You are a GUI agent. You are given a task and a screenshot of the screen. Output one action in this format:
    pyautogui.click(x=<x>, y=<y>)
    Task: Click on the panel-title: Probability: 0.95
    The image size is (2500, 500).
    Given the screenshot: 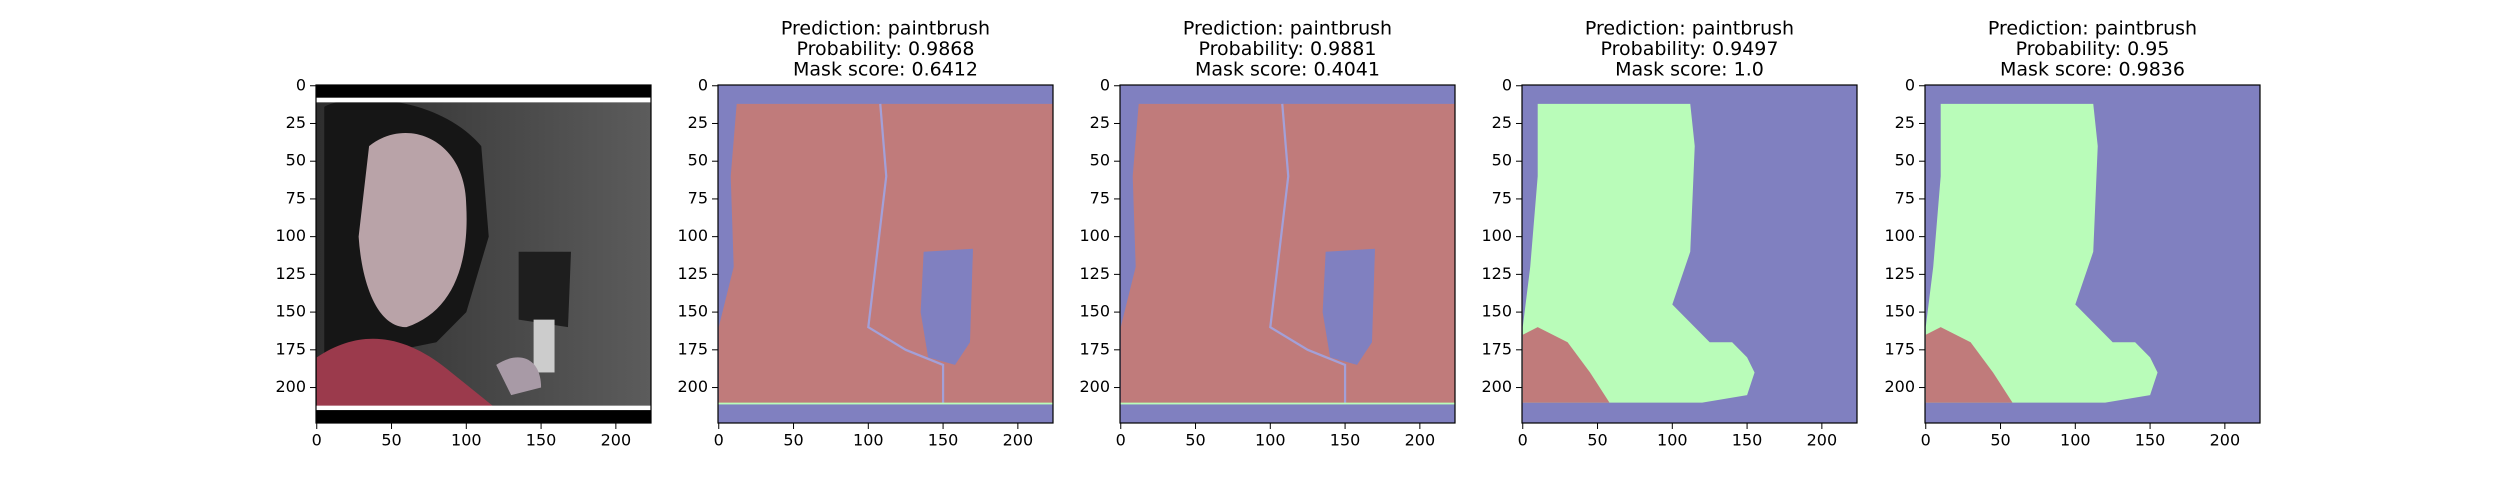 What is the action you would take?
    pyautogui.click(x=2093, y=49)
    